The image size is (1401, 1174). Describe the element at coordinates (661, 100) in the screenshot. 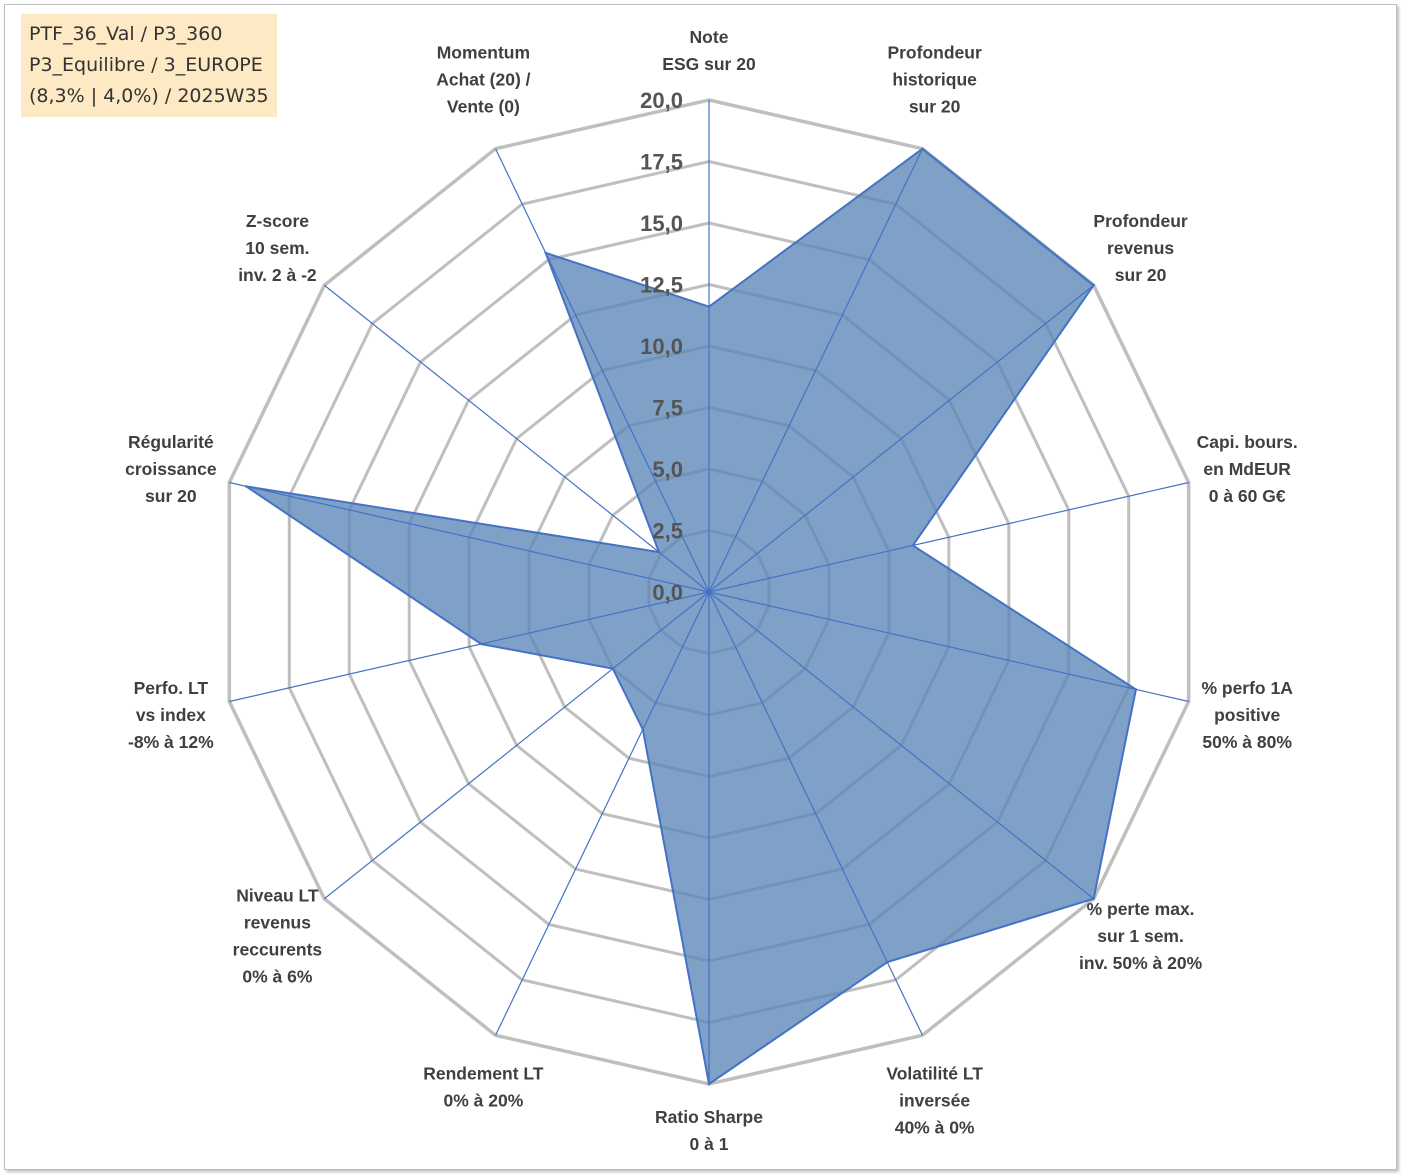

I see `tick-label: 20,0` at that location.